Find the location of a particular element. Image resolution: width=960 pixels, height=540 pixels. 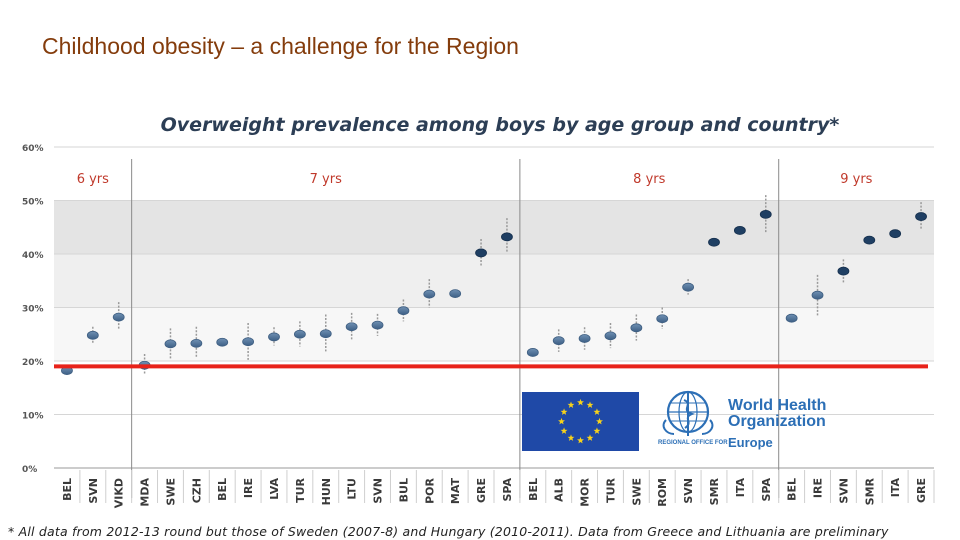

x-tick-label: HUN is located at coordinates (326, 491).